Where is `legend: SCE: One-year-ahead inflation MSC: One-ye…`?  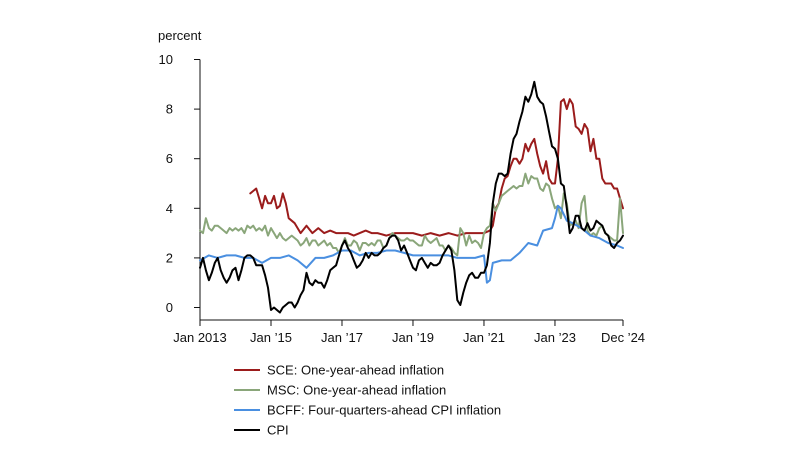 legend: SCE: One-year-ahead inflation MSC: One-ye… is located at coordinates (367, 400).